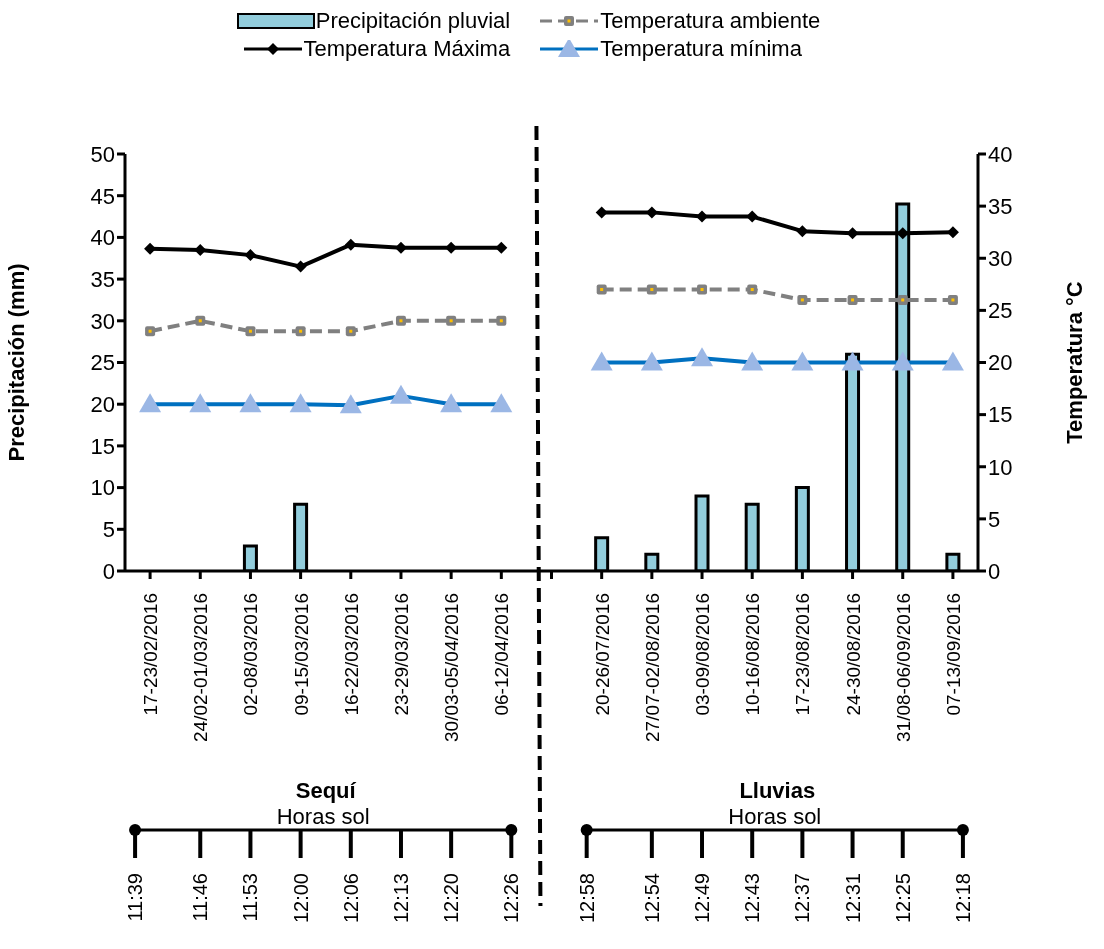 The width and height of the screenshot is (1104, 949). I want to click on x-tick-label: 30/03-05/04/2016, so click(452, 667).